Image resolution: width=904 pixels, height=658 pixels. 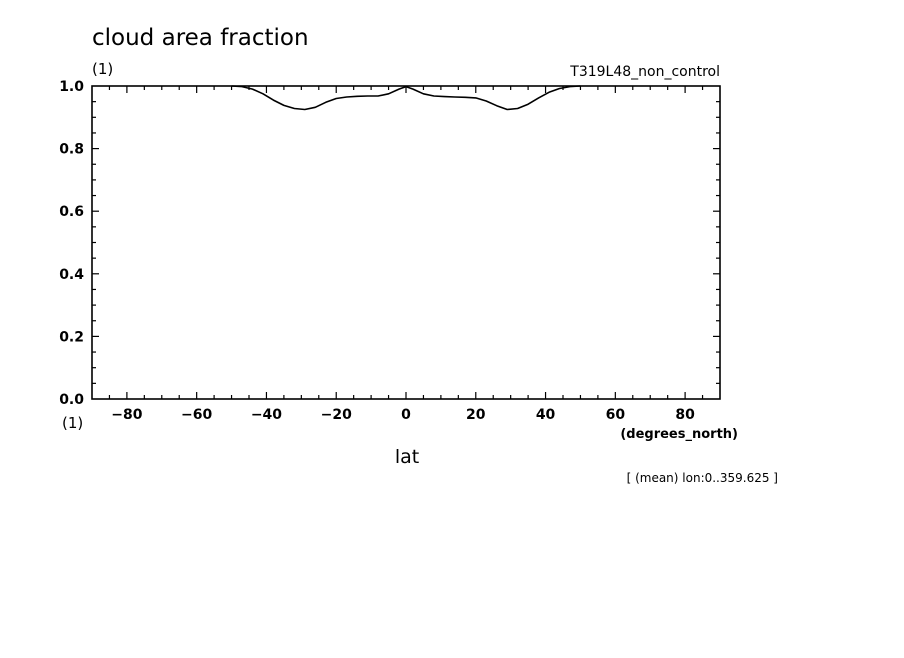 What do you see at coordinates (71, 150) in the screenshot?
I see `y-tick-label: 0.8` at bounding box center [71, 150].